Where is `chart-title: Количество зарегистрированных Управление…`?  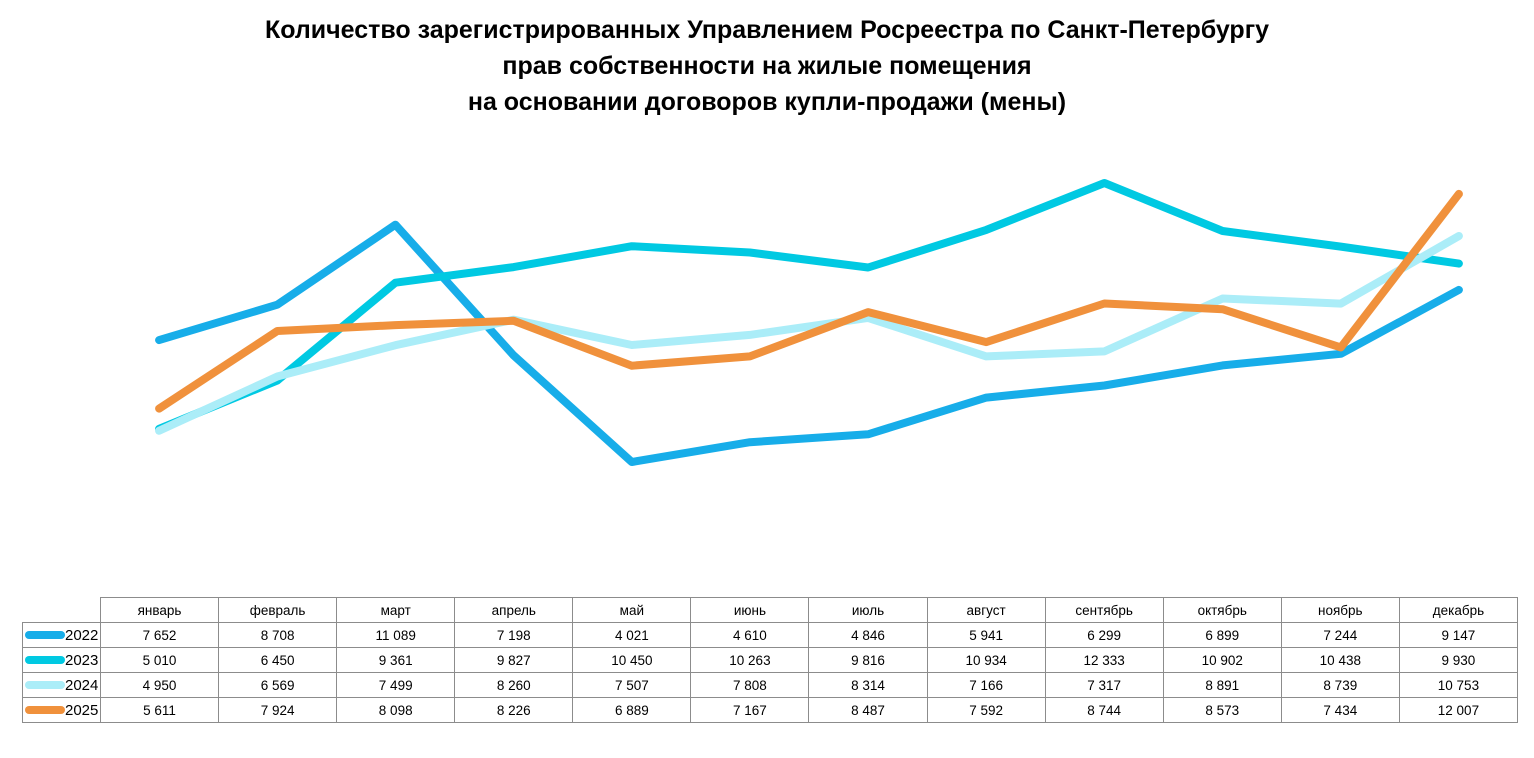 chart-title: Количество зарегистрированных Управление… is located at coordinates (767, 66).